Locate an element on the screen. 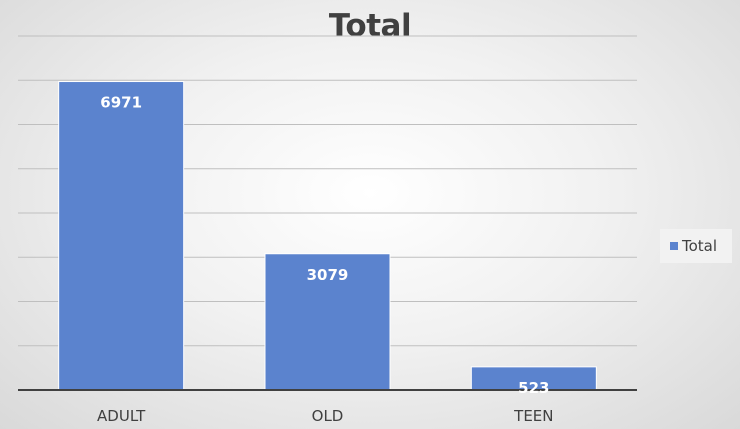 This screenshot has height=429, width=740. x-tick-labels: ADULT OLD TEEN is located at coordinates (325, 416).